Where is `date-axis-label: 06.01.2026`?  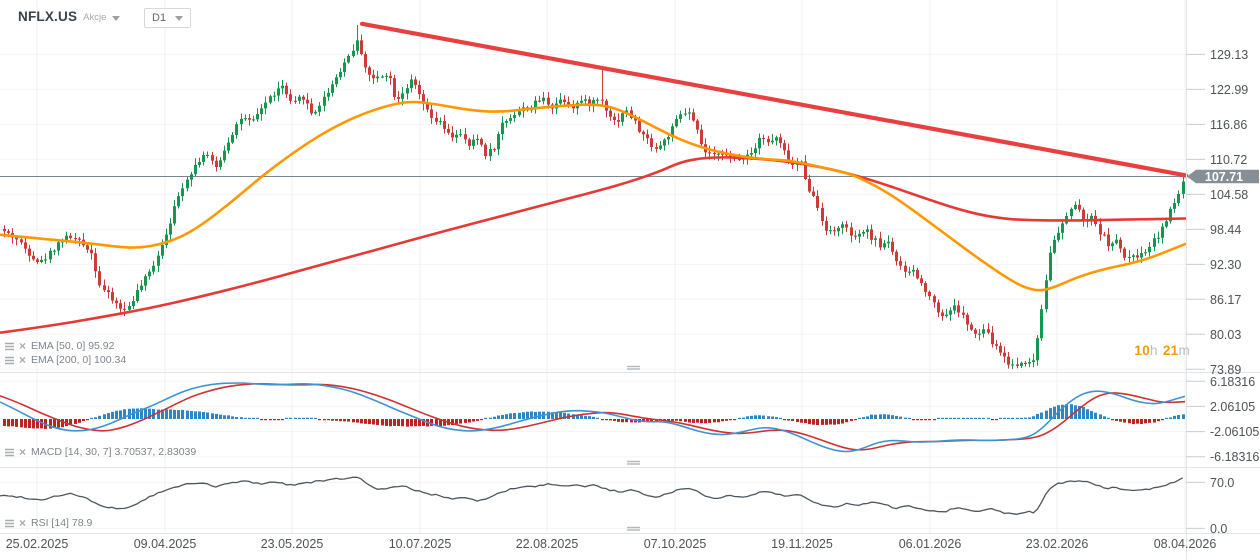 date-axis-label: 06.01.2026 is located at coordinates (930, 544).